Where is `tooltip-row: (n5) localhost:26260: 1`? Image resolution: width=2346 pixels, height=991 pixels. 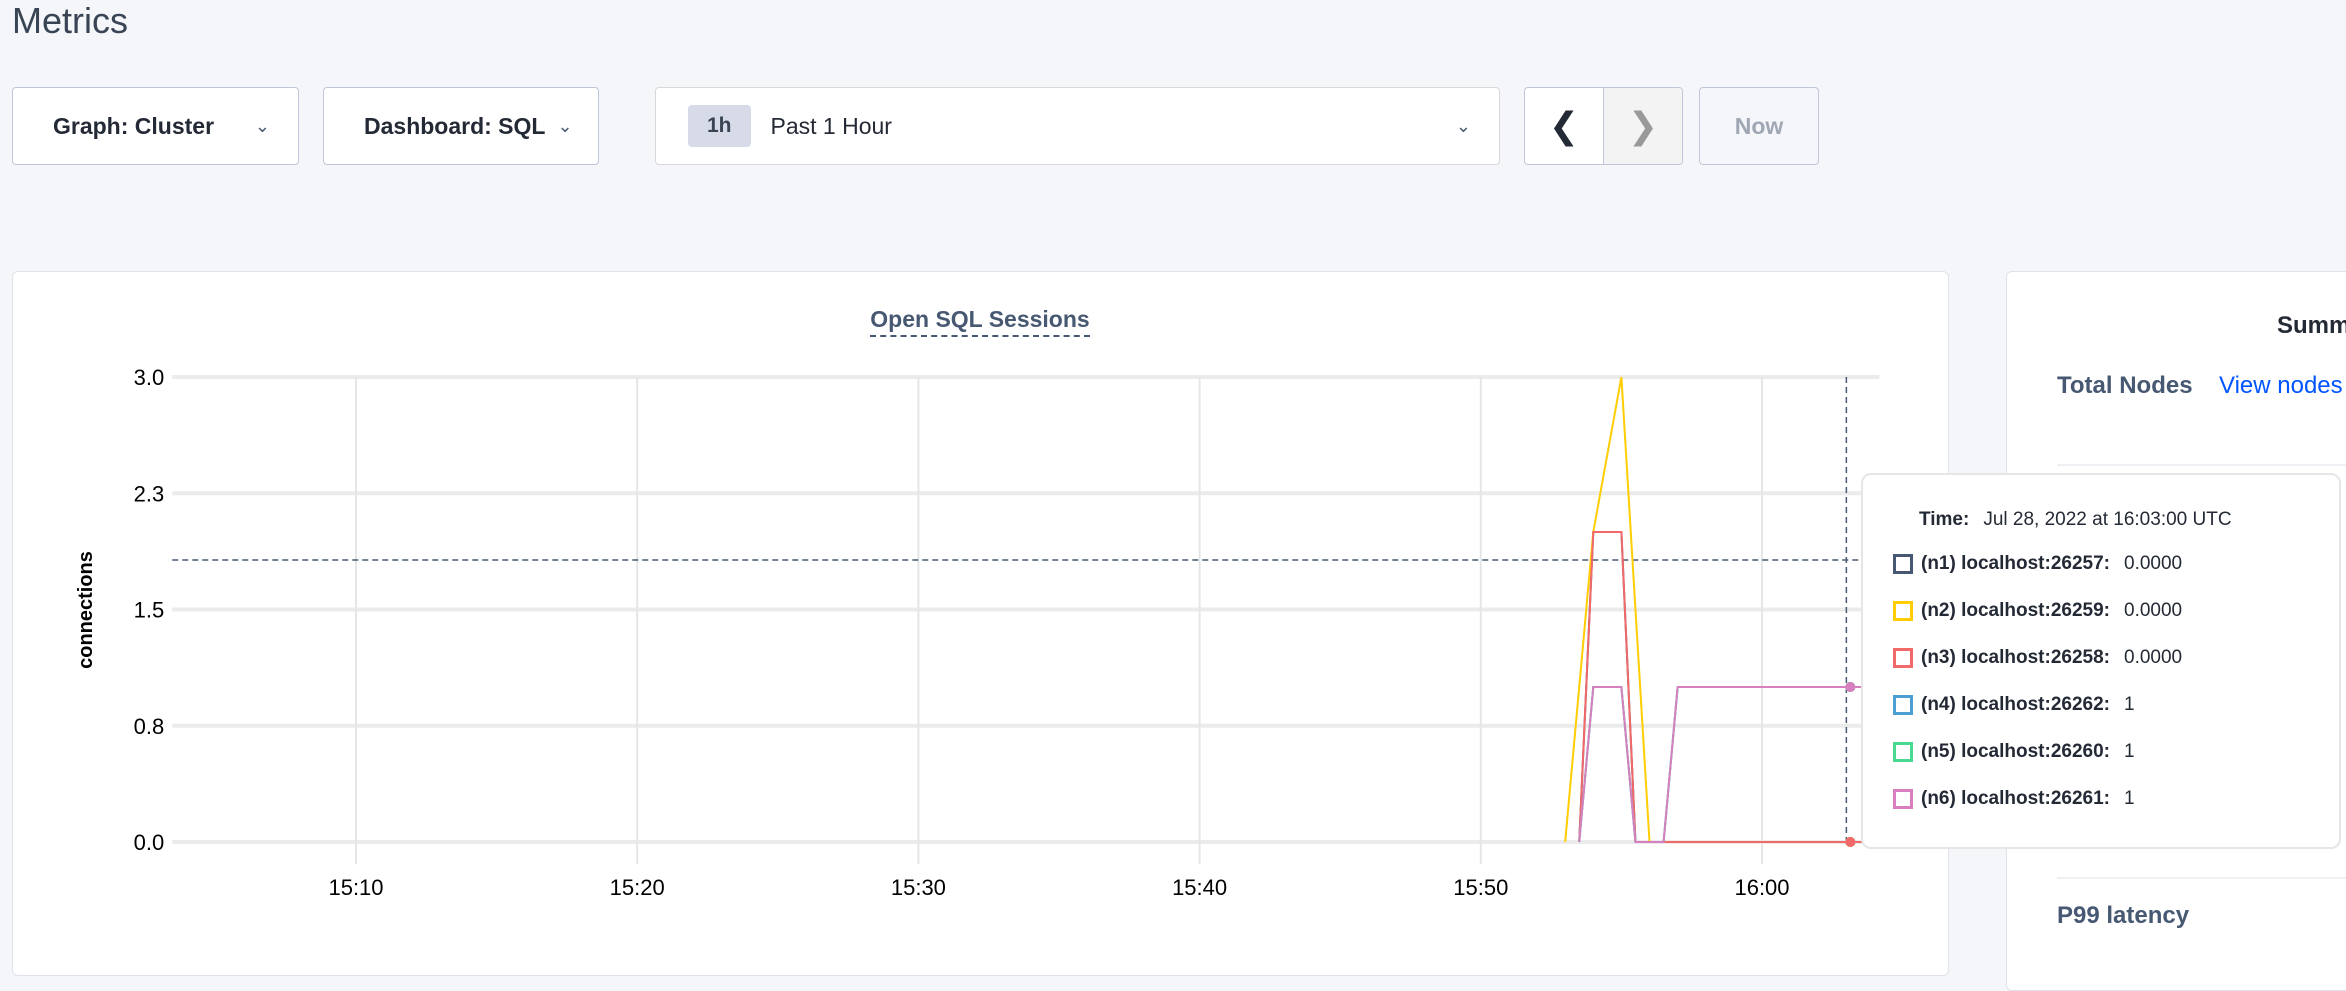 tooltip-row: (n5) localhost:26260: 1 is located at coordinates (2014, 752).